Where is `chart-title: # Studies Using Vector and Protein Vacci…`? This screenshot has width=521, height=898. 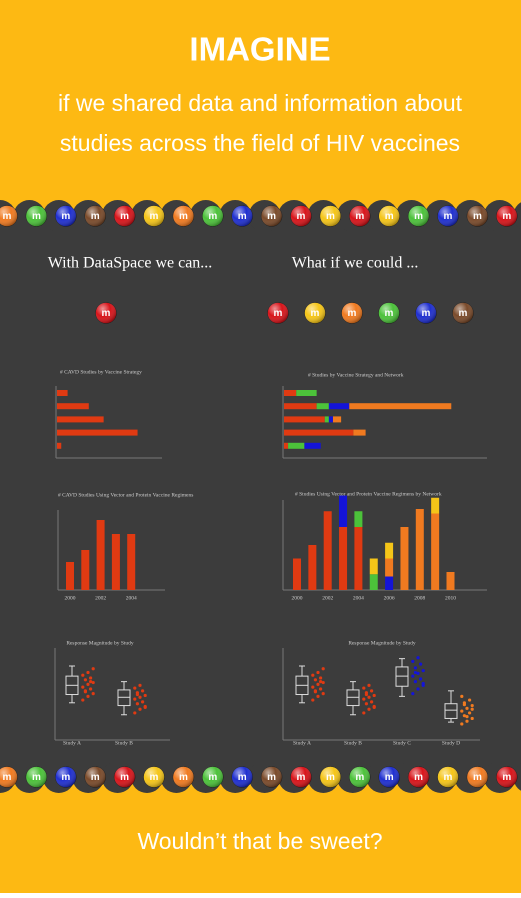
chart-title: # Studies Using Vector and Protein Vacci… is located at coordinates (368, 494).